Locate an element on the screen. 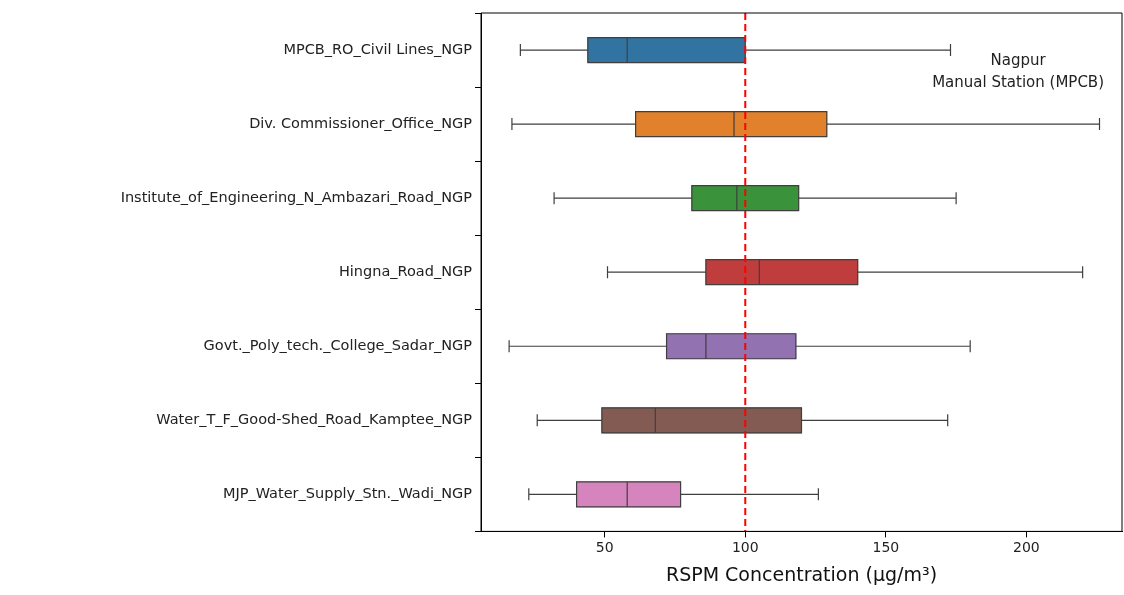 This screenshot has height=595, width=1124. x-tick-label: 100 is located at coordinates (745, 547).